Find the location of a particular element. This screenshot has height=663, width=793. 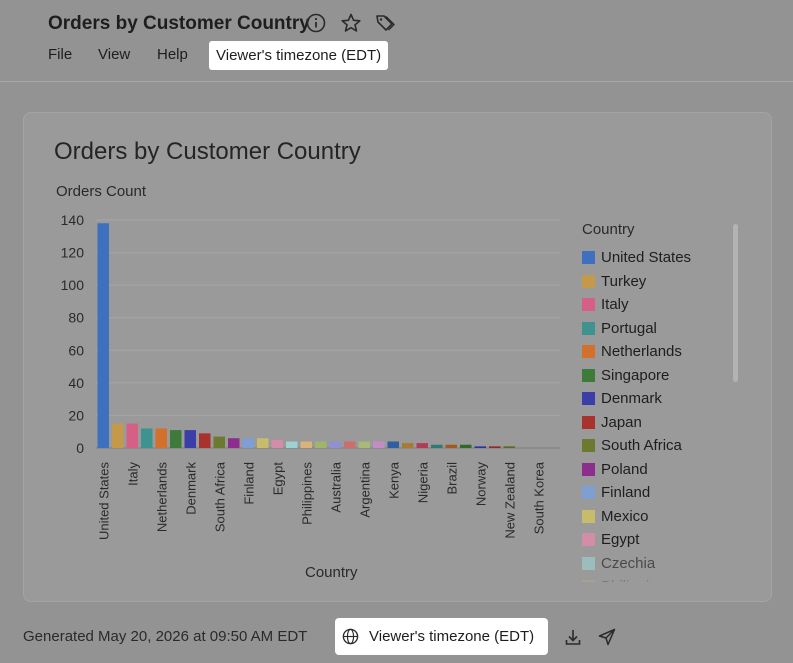

bar-germany is located at coordinates (437, 446).